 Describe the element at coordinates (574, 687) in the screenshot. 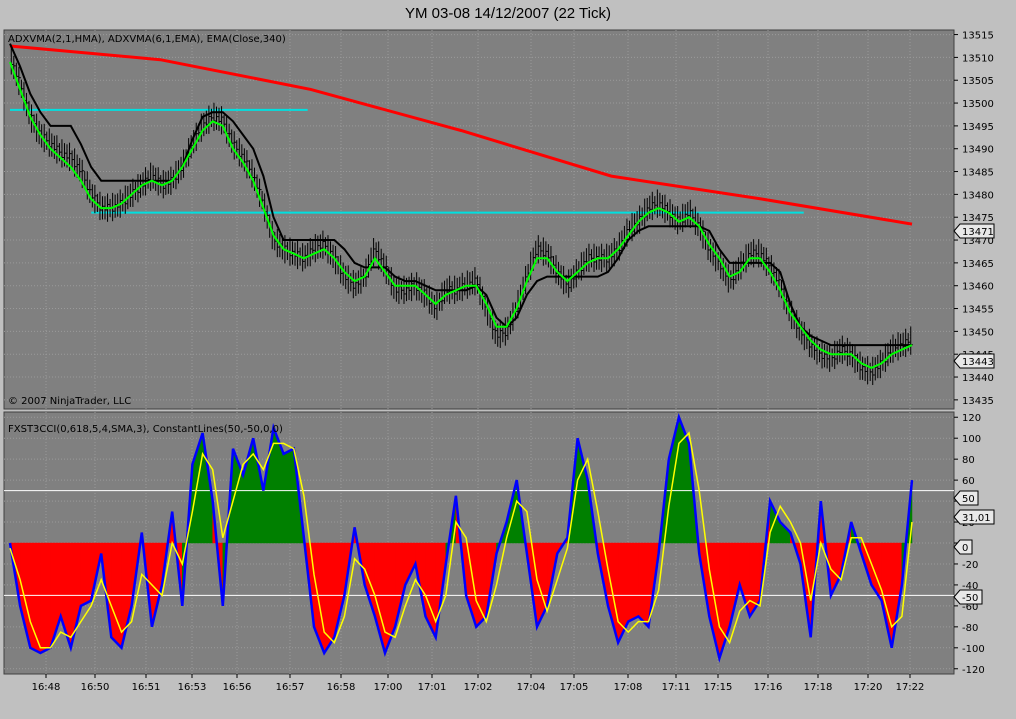

I see `time-tick-label: 17:05` at that location.